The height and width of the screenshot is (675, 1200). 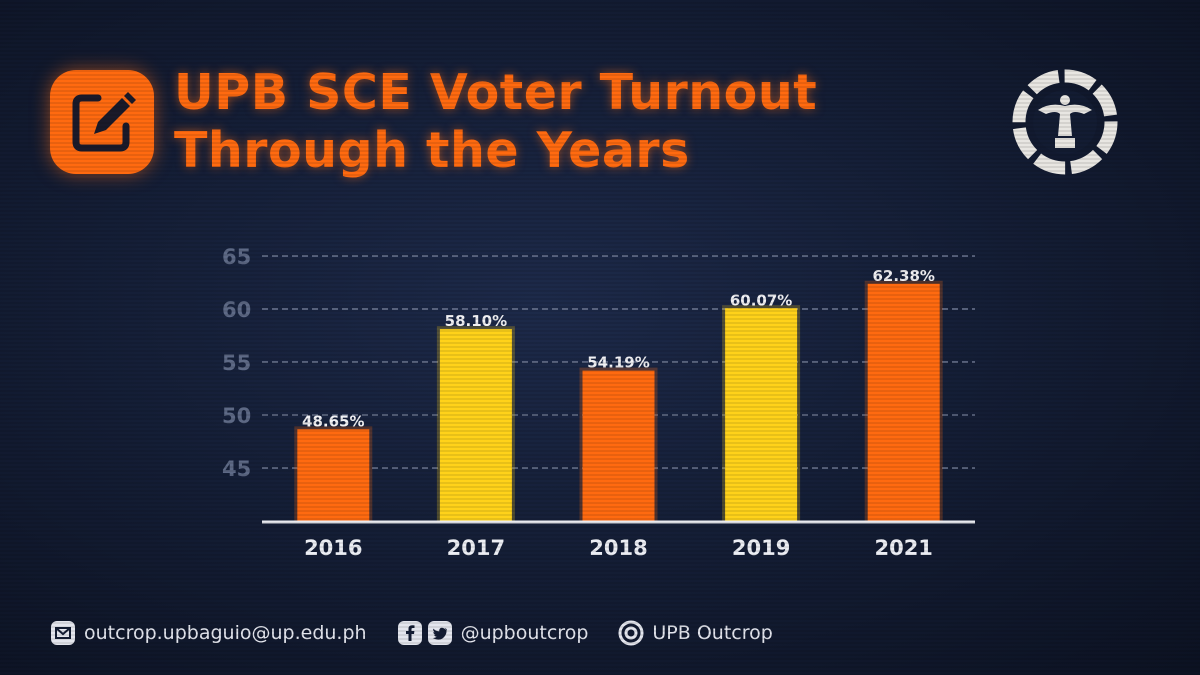 I want to click on social-handle: @upboutcrop, so click(x=524, y=633).